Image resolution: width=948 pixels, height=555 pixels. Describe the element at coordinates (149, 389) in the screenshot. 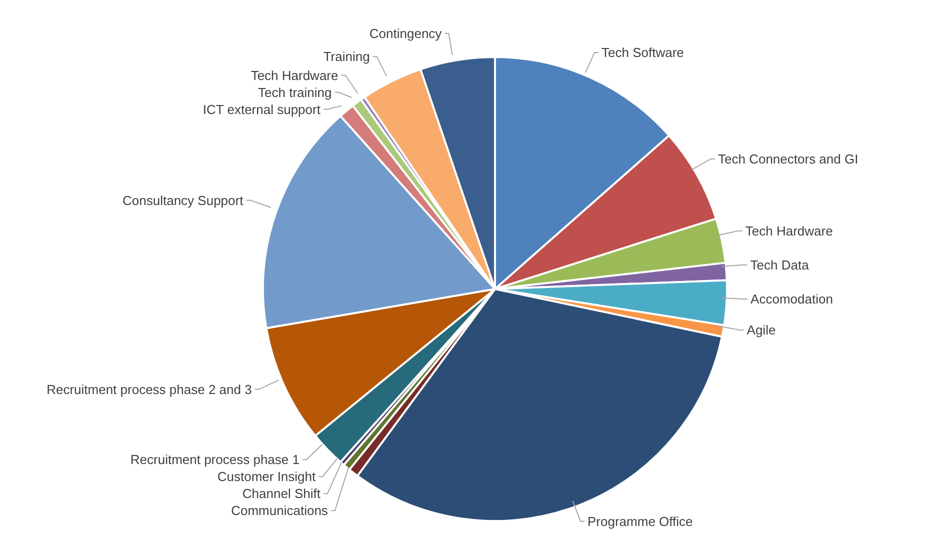

I see `slice-label: Recruitment process phase 2 and 3` at that location.